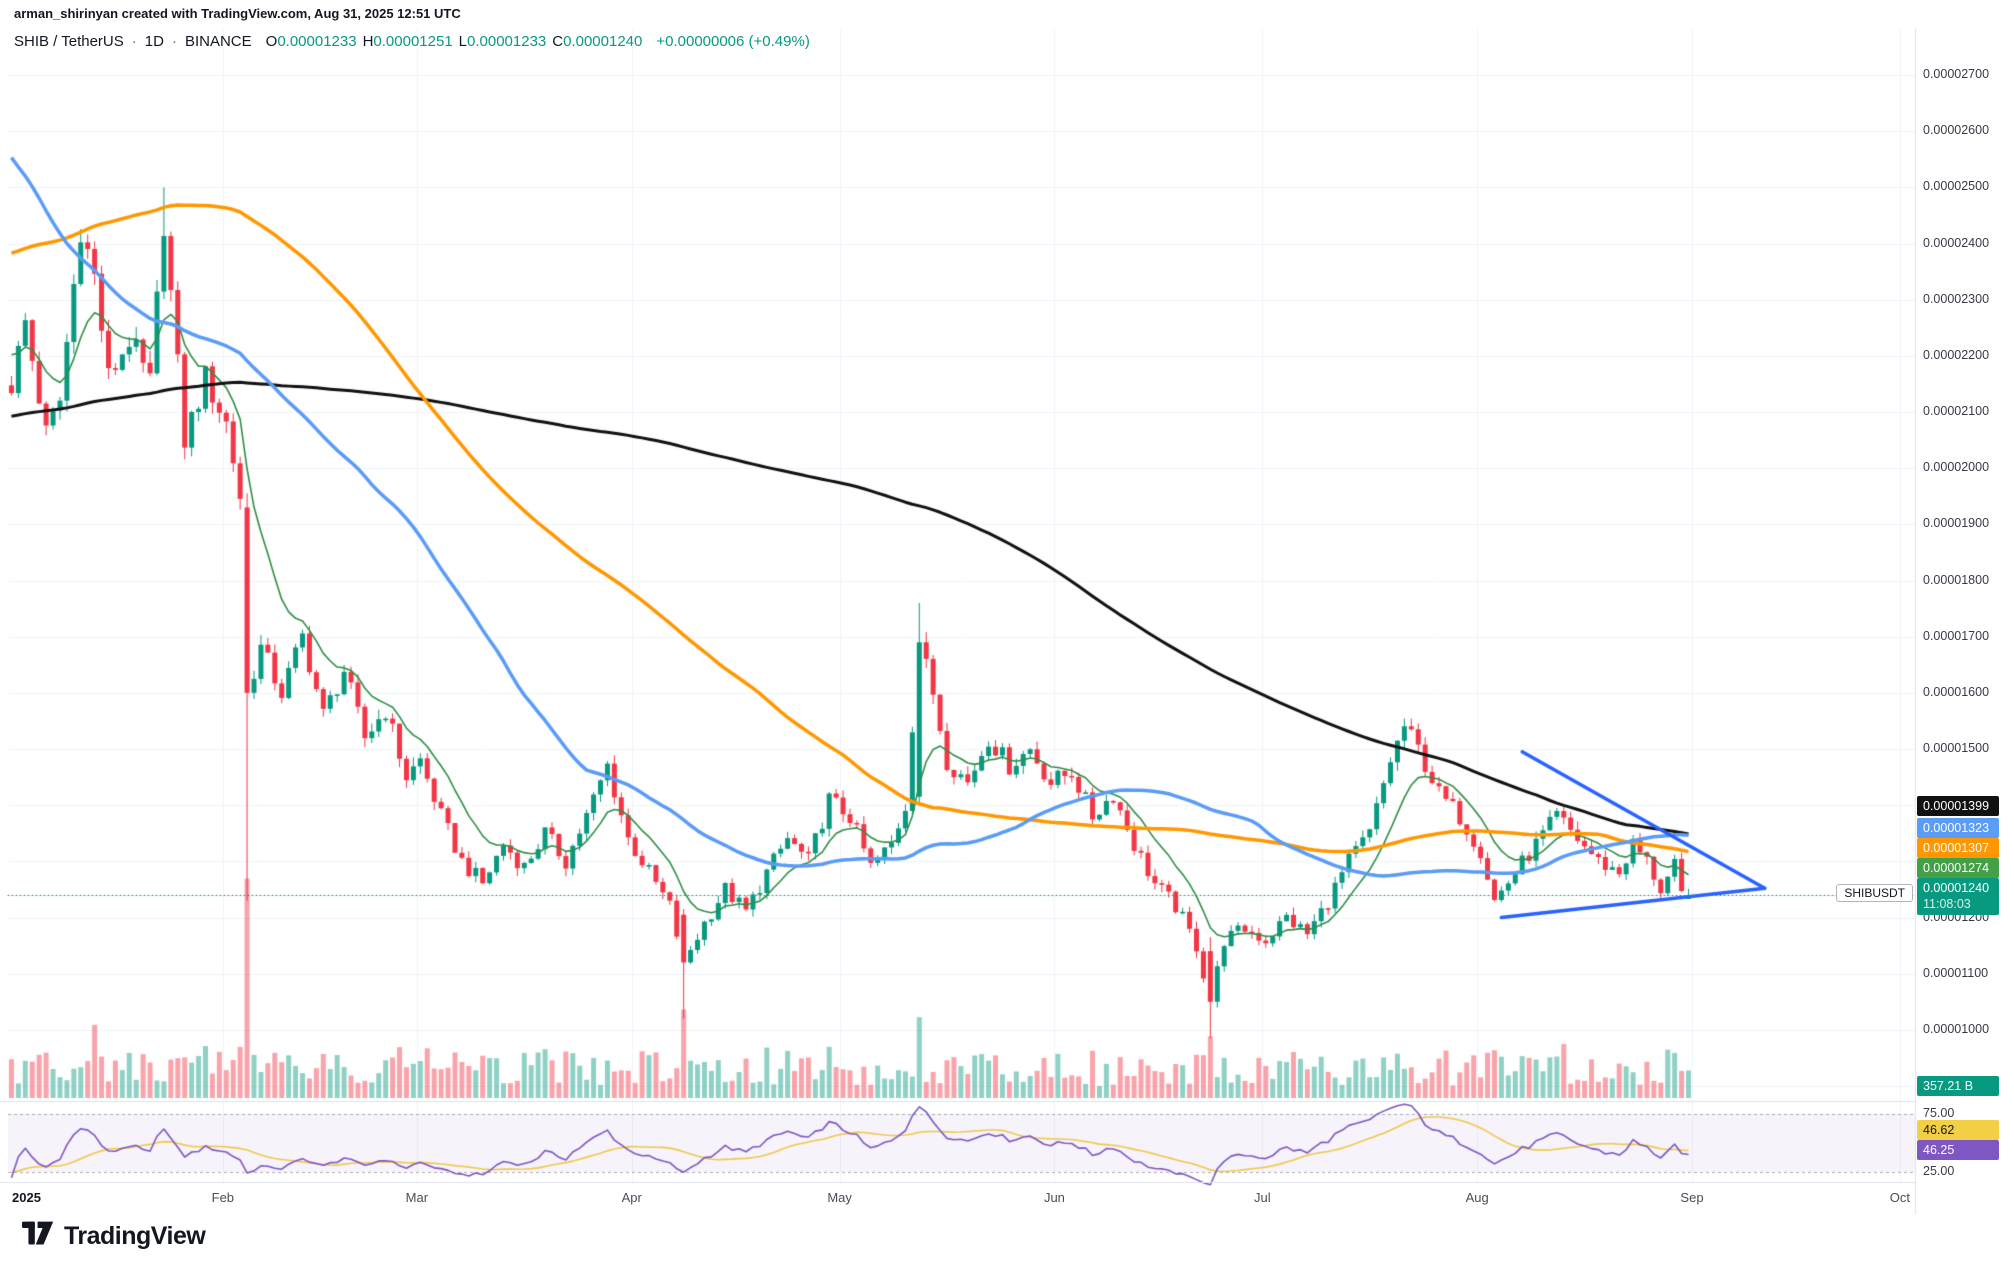 Image resolution: width=2014 pixels, height=1269 pixels. I want to click on legend-open: O0.00001233, so click(311, 41).